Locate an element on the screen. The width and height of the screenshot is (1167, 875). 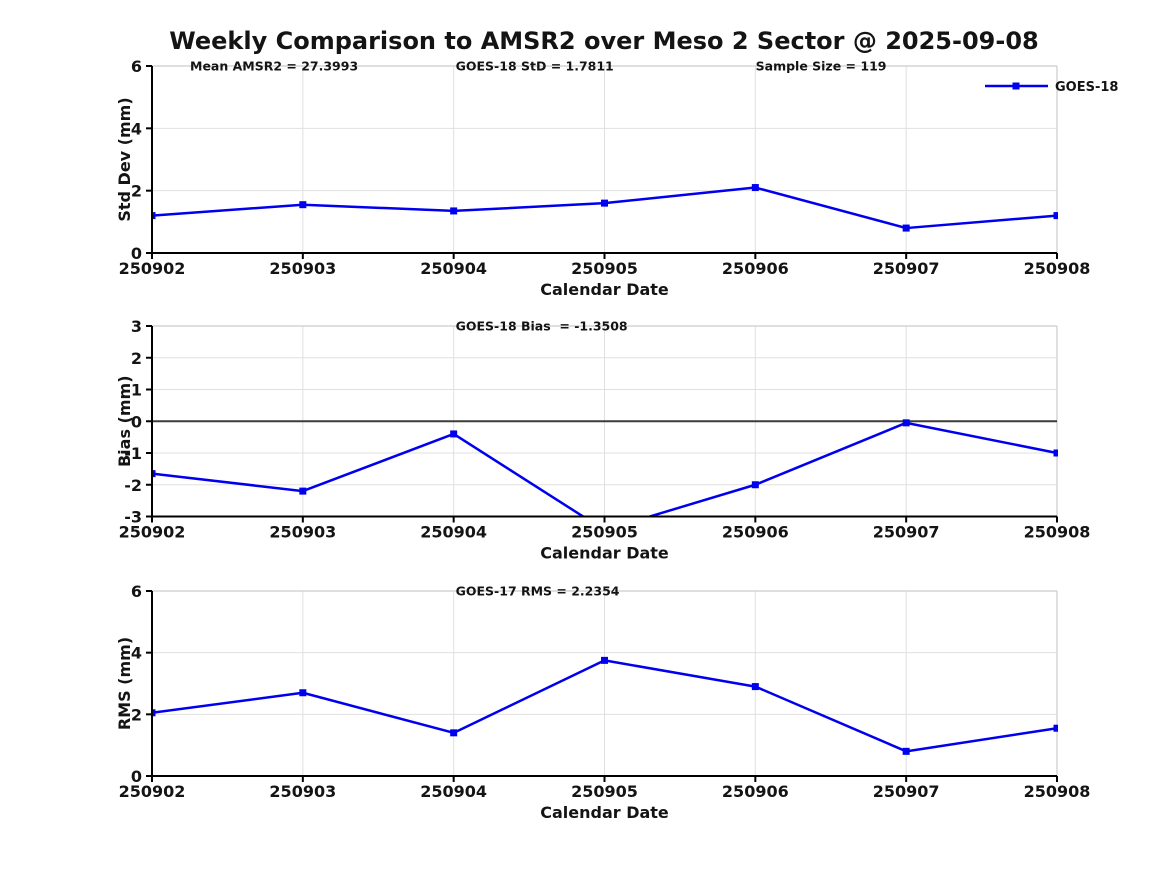
rms-series-group is located at coordinates (605, 705).